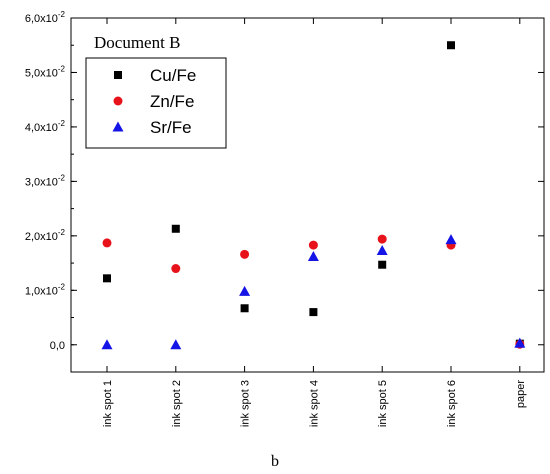  What do you see at coordinates (41, 291) in the screenshot?
I see `y-tick-mantissa: 1,0x10` at bounding box center [41, 291].